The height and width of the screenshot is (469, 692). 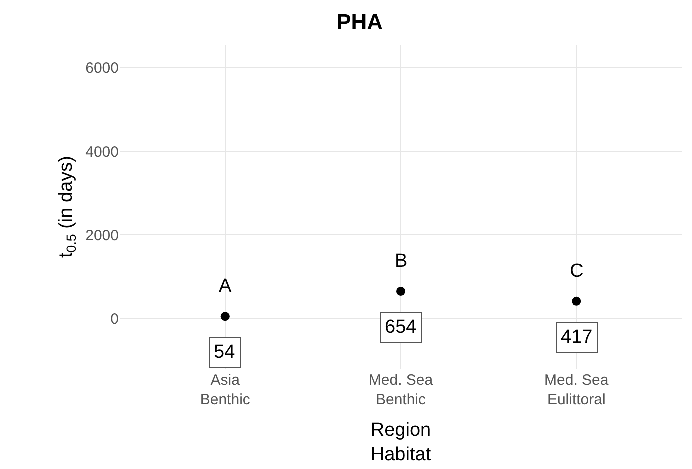 I want to click on x-tick-label: Med. Sea Benthic, so click(x=401, y=390).